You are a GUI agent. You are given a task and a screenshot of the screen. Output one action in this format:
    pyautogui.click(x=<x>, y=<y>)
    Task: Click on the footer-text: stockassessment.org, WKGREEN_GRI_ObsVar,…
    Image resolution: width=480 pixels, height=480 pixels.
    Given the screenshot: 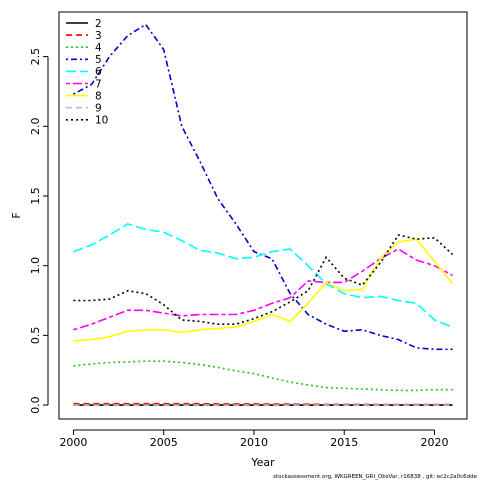 What is the action you would take?
    pyautogui.click(x=375, y=477)
    